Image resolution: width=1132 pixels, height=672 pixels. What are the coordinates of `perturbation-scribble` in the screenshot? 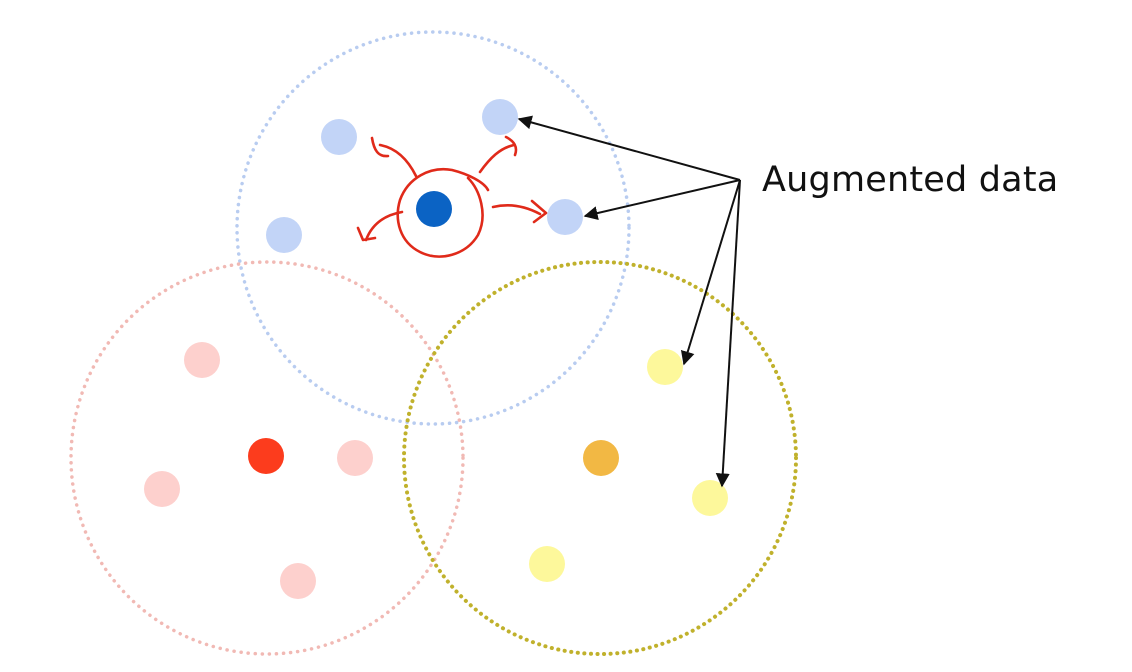 It's located at (452, 196).